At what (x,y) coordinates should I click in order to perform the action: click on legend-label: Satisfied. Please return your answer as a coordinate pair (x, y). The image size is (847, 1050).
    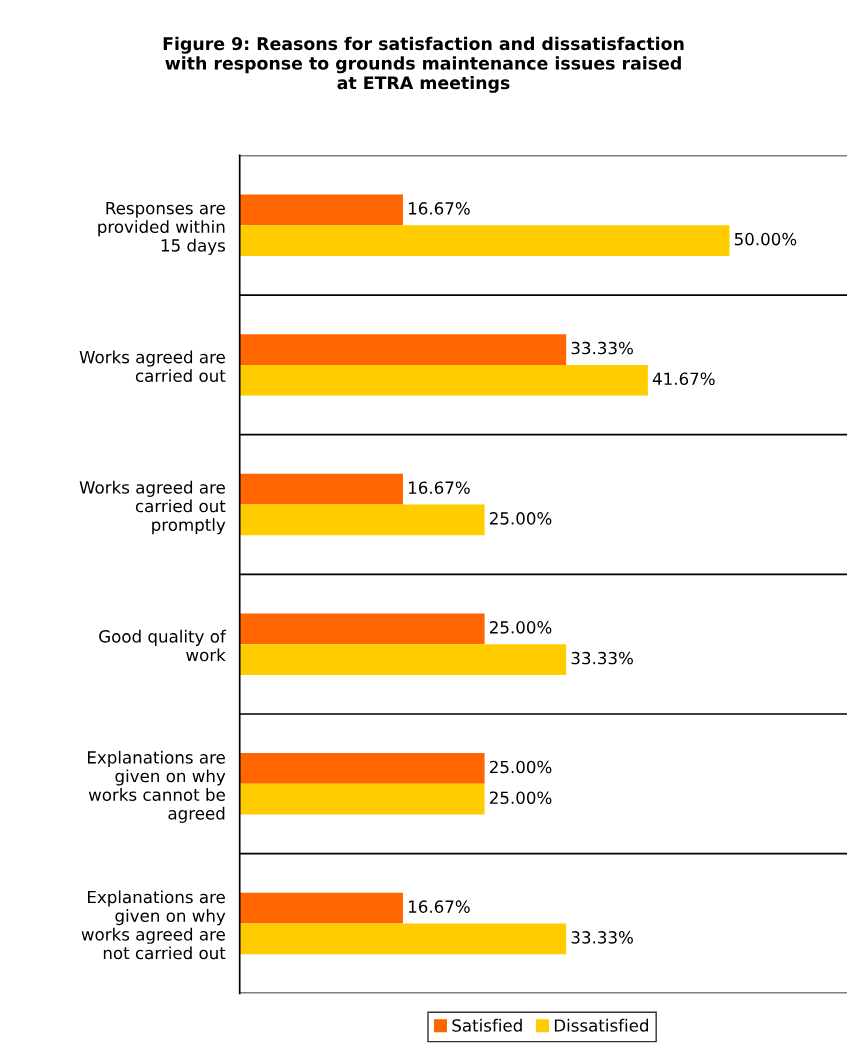
    Looking at the image, I should click on (487, 1025).